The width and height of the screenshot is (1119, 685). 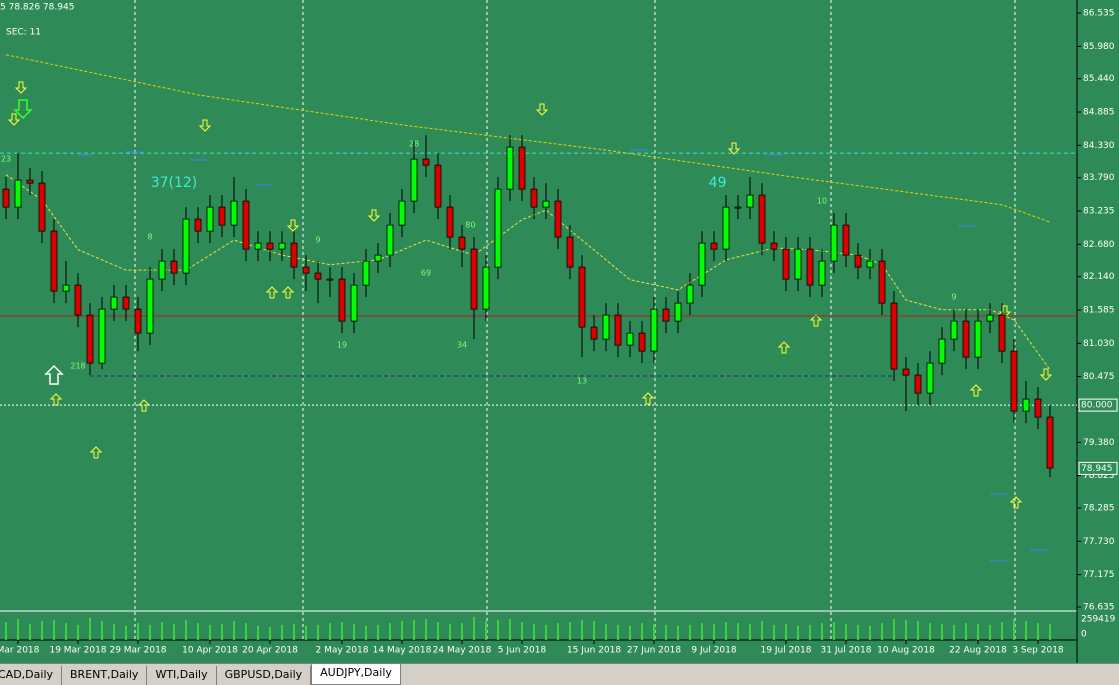 What do you see at coordinates (462, 651) in the screenshot?
I see `x-tick-label: 24 May 2018` at bounding box center [462, 651].